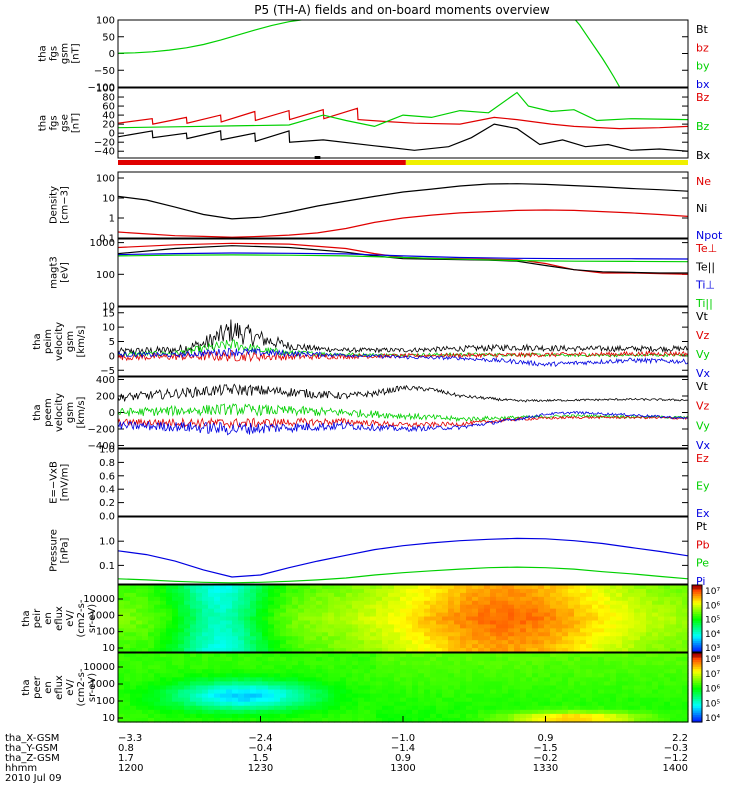 This screenshot has width=750, height=800. I want to click on colorbar-segment, so click(697, 611).